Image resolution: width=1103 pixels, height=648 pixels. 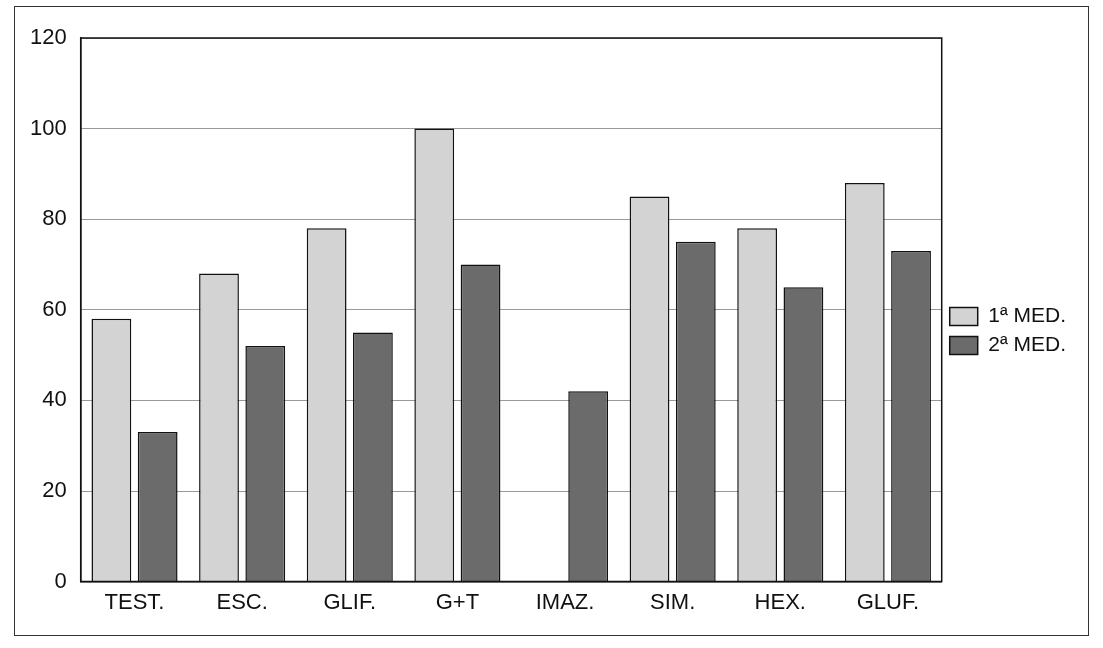 What do you see at coordinates (54, 308) in the screenshot?
I see `y-tick-label: 60` at bounding box center [54, 308].